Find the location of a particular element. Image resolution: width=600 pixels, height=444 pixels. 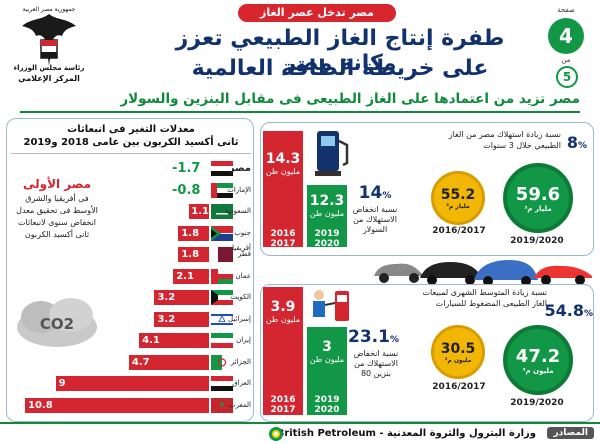

flag-uae-icon is located at coordinates (222, 190).